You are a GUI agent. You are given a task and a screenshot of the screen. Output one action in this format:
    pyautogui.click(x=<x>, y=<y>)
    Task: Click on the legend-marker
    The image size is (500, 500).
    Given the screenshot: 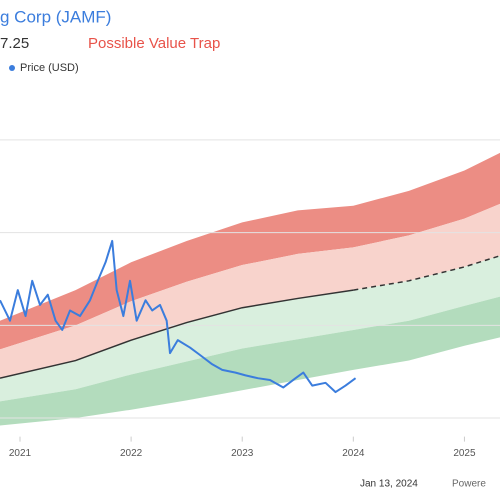 What is the action you would take?
    pyautogui.click(x=12, y=68)
    